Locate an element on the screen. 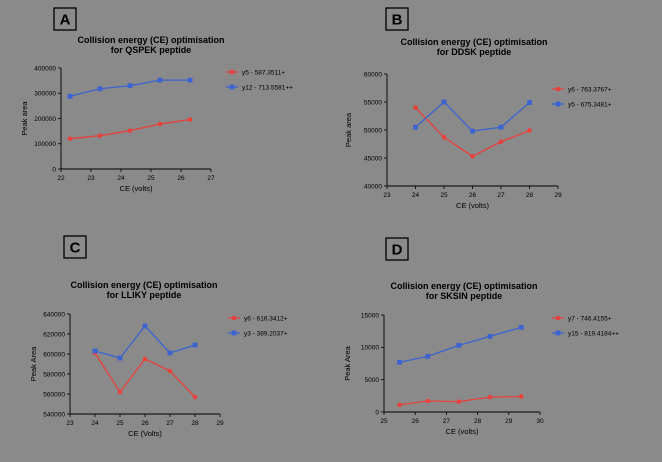 The width and height of the screenshot is (662, 462). panel-letter: A is located at coordinates (65, 20).